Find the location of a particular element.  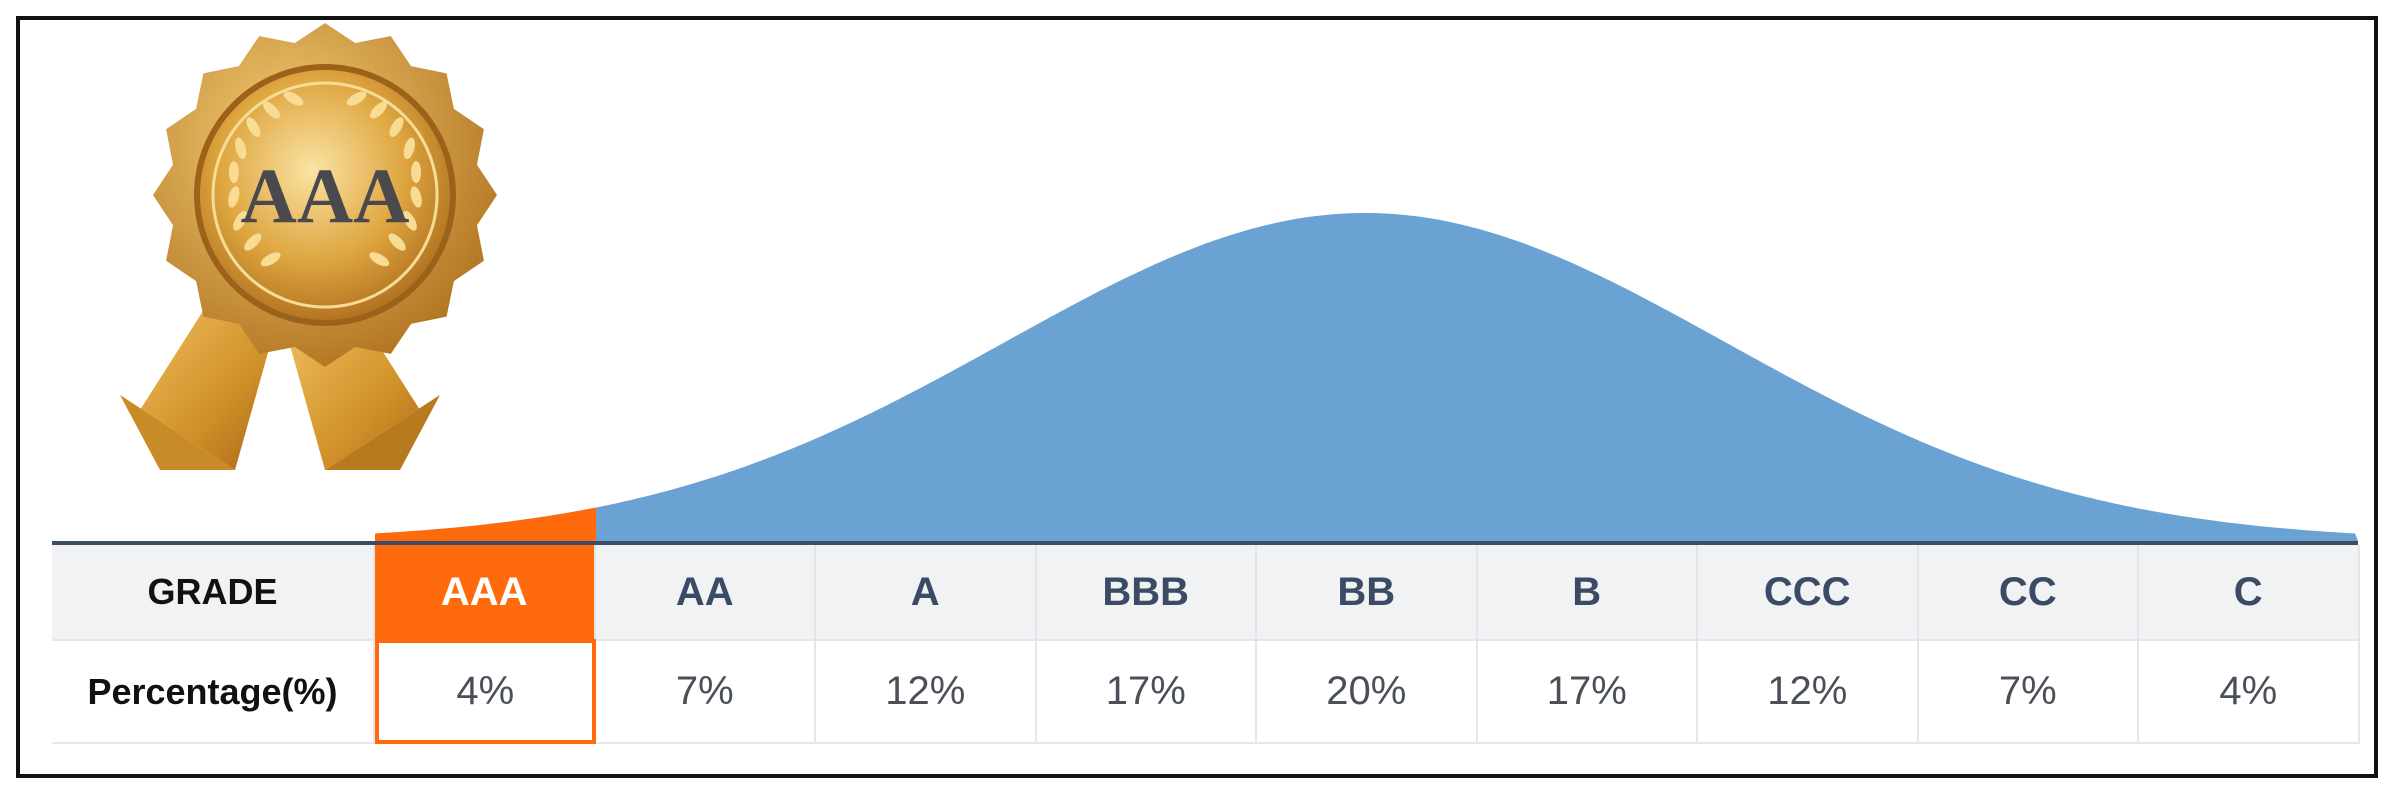

ribbon-left is located at coordinates (200, 385).